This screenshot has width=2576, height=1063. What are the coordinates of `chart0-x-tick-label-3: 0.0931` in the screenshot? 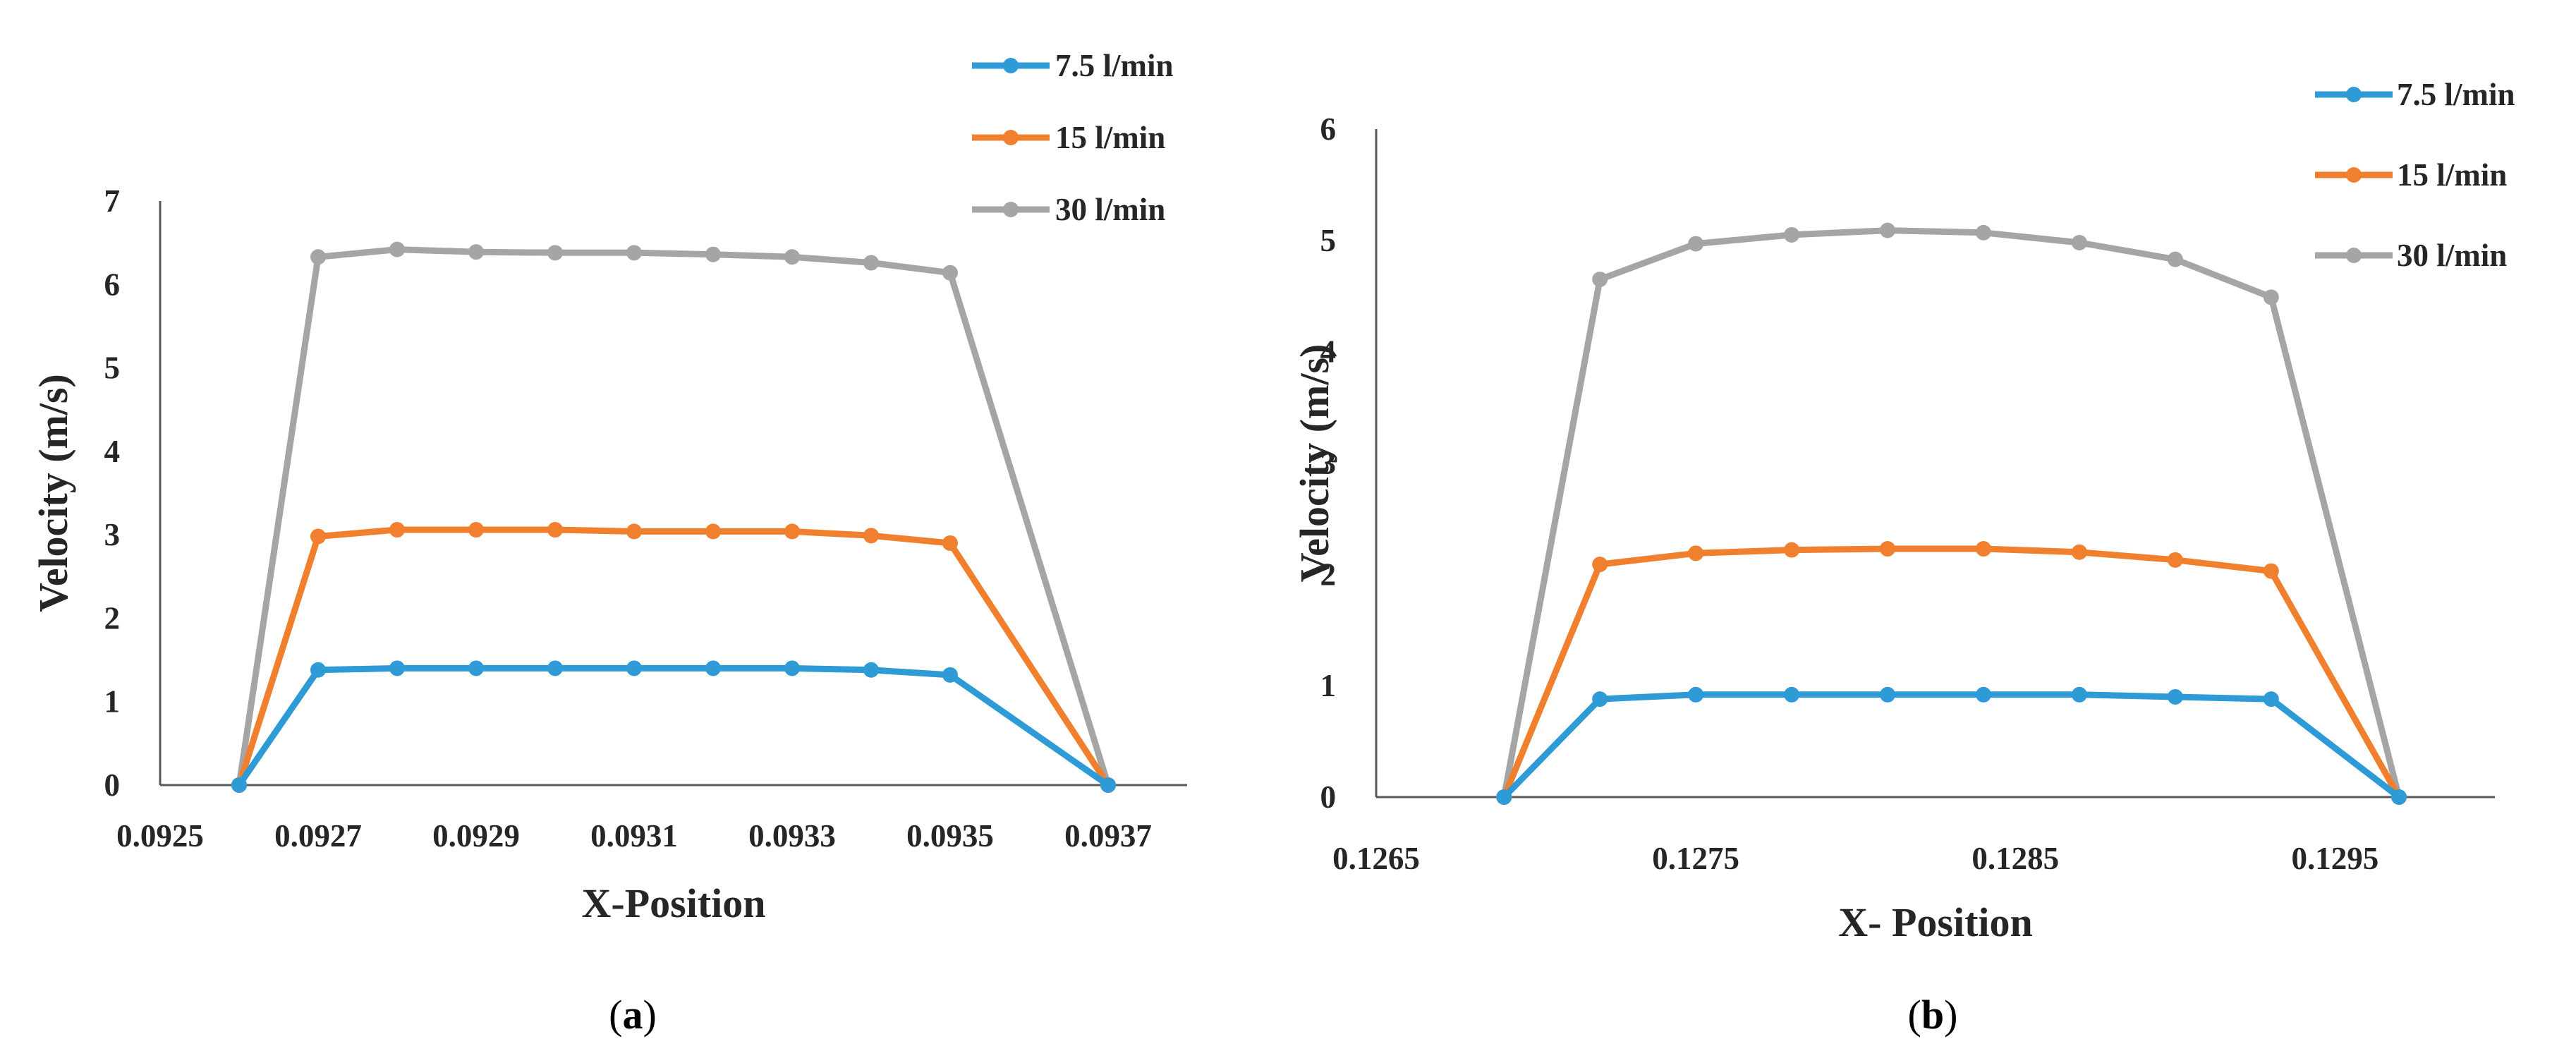 It's located at (634, 836).